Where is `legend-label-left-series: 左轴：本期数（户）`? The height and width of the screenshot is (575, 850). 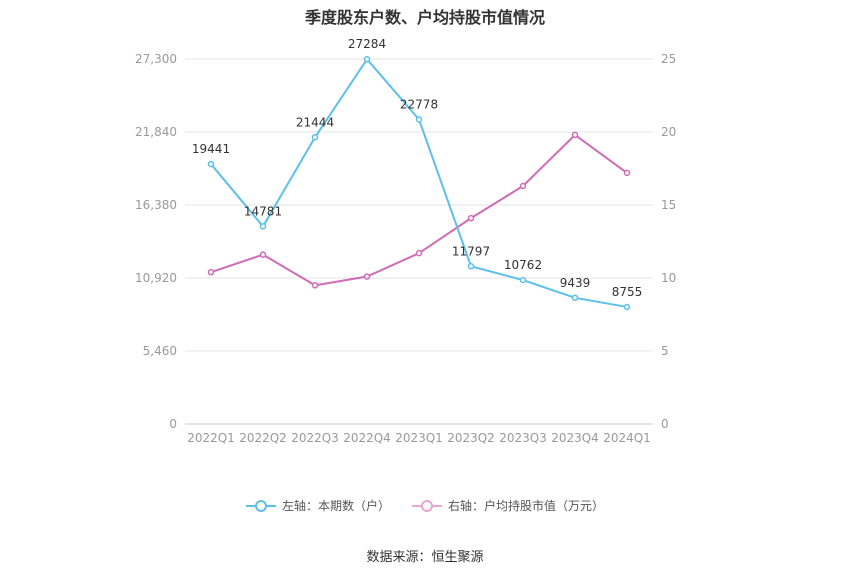 legend-label-left-series: 左轴：本期数（户） is located at coordinates (335, 506).